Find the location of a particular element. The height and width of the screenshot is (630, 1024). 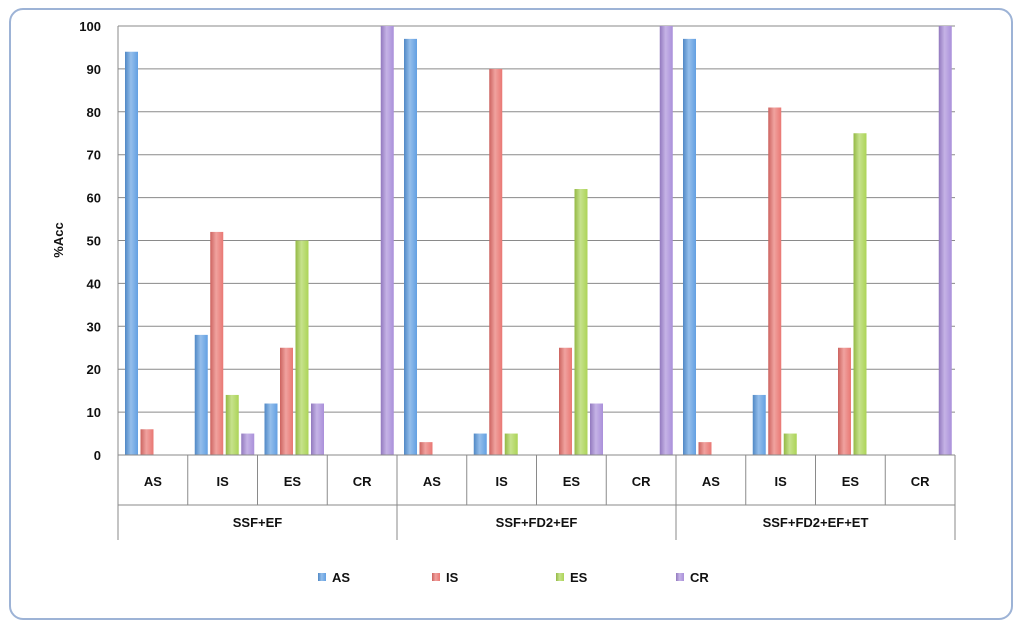

y-tick-label: 100 is located at coordinates (90, 26).